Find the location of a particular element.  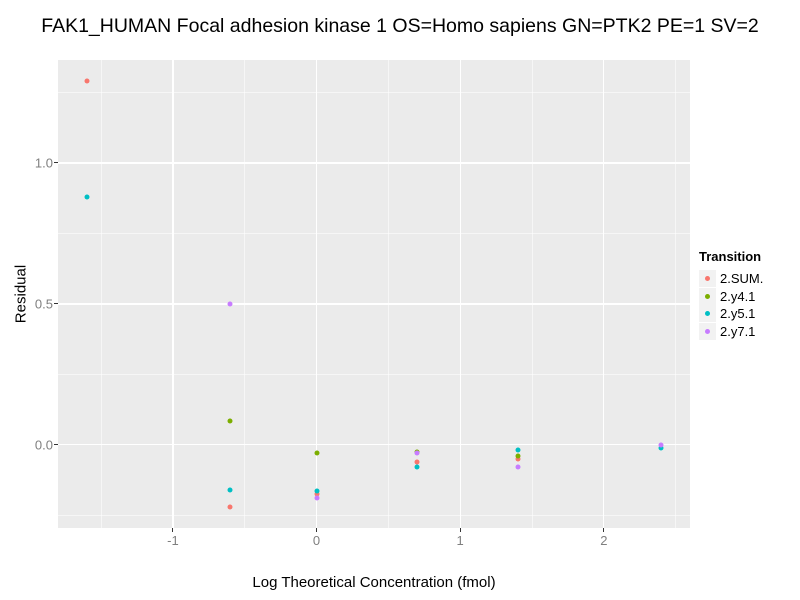

x-tick-label: 1 is located at coordinates (460, 540).